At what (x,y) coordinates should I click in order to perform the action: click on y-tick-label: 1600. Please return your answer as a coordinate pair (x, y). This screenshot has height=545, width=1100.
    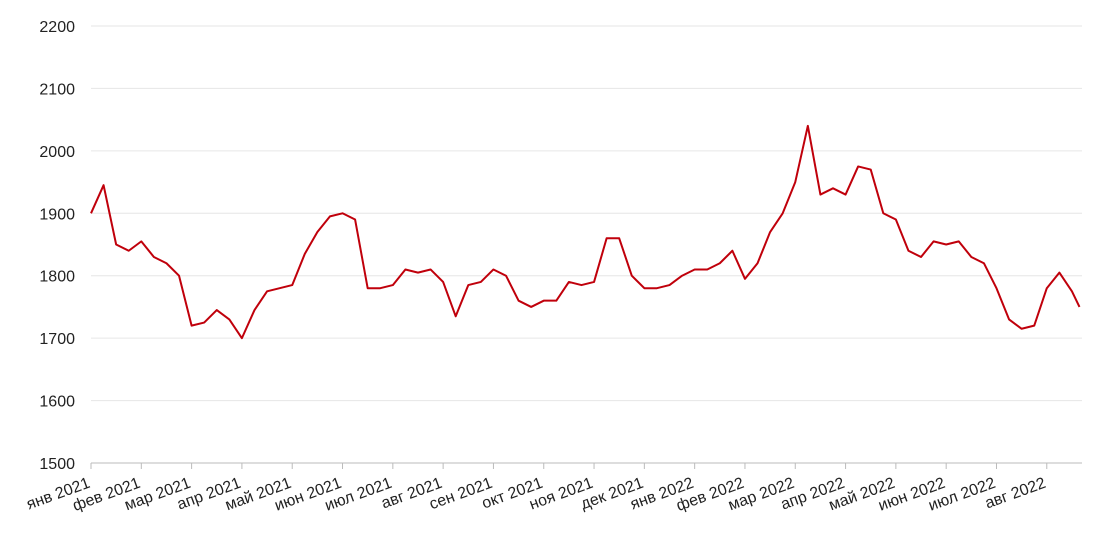
    Looking at the image, I should click on (57, 402).